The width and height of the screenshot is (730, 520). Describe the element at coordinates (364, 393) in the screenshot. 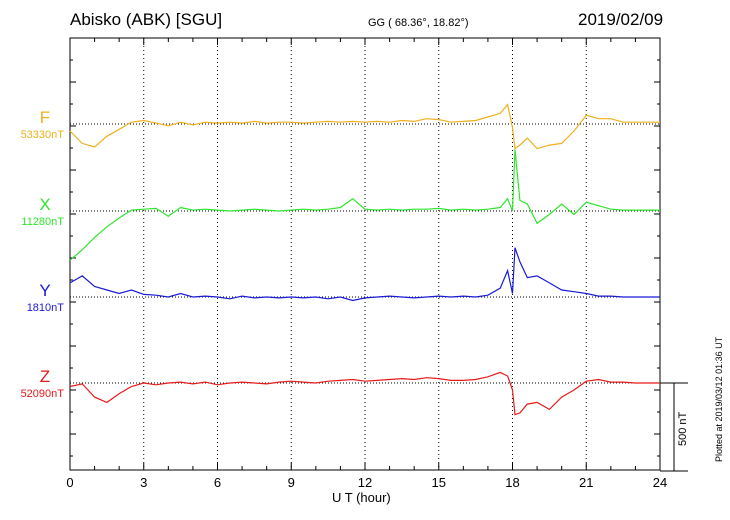

I see `series-line-z` at that location.